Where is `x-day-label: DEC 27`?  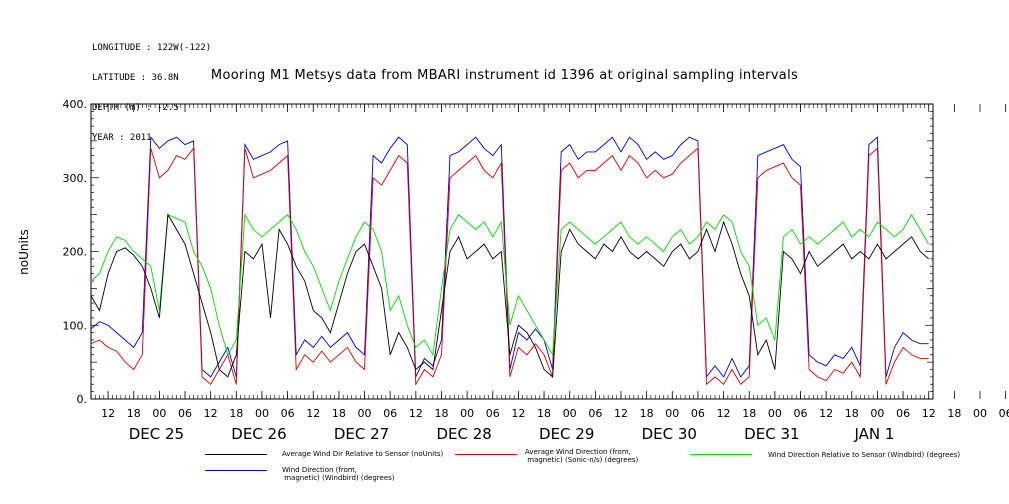
x-day-label: DEC 27 is located at coordinates (361, 434).